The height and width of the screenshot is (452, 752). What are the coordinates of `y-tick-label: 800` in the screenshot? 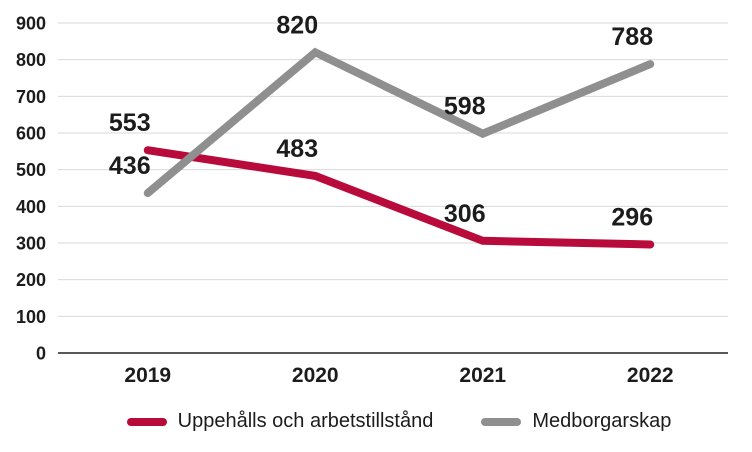 It's located at (31, 60).